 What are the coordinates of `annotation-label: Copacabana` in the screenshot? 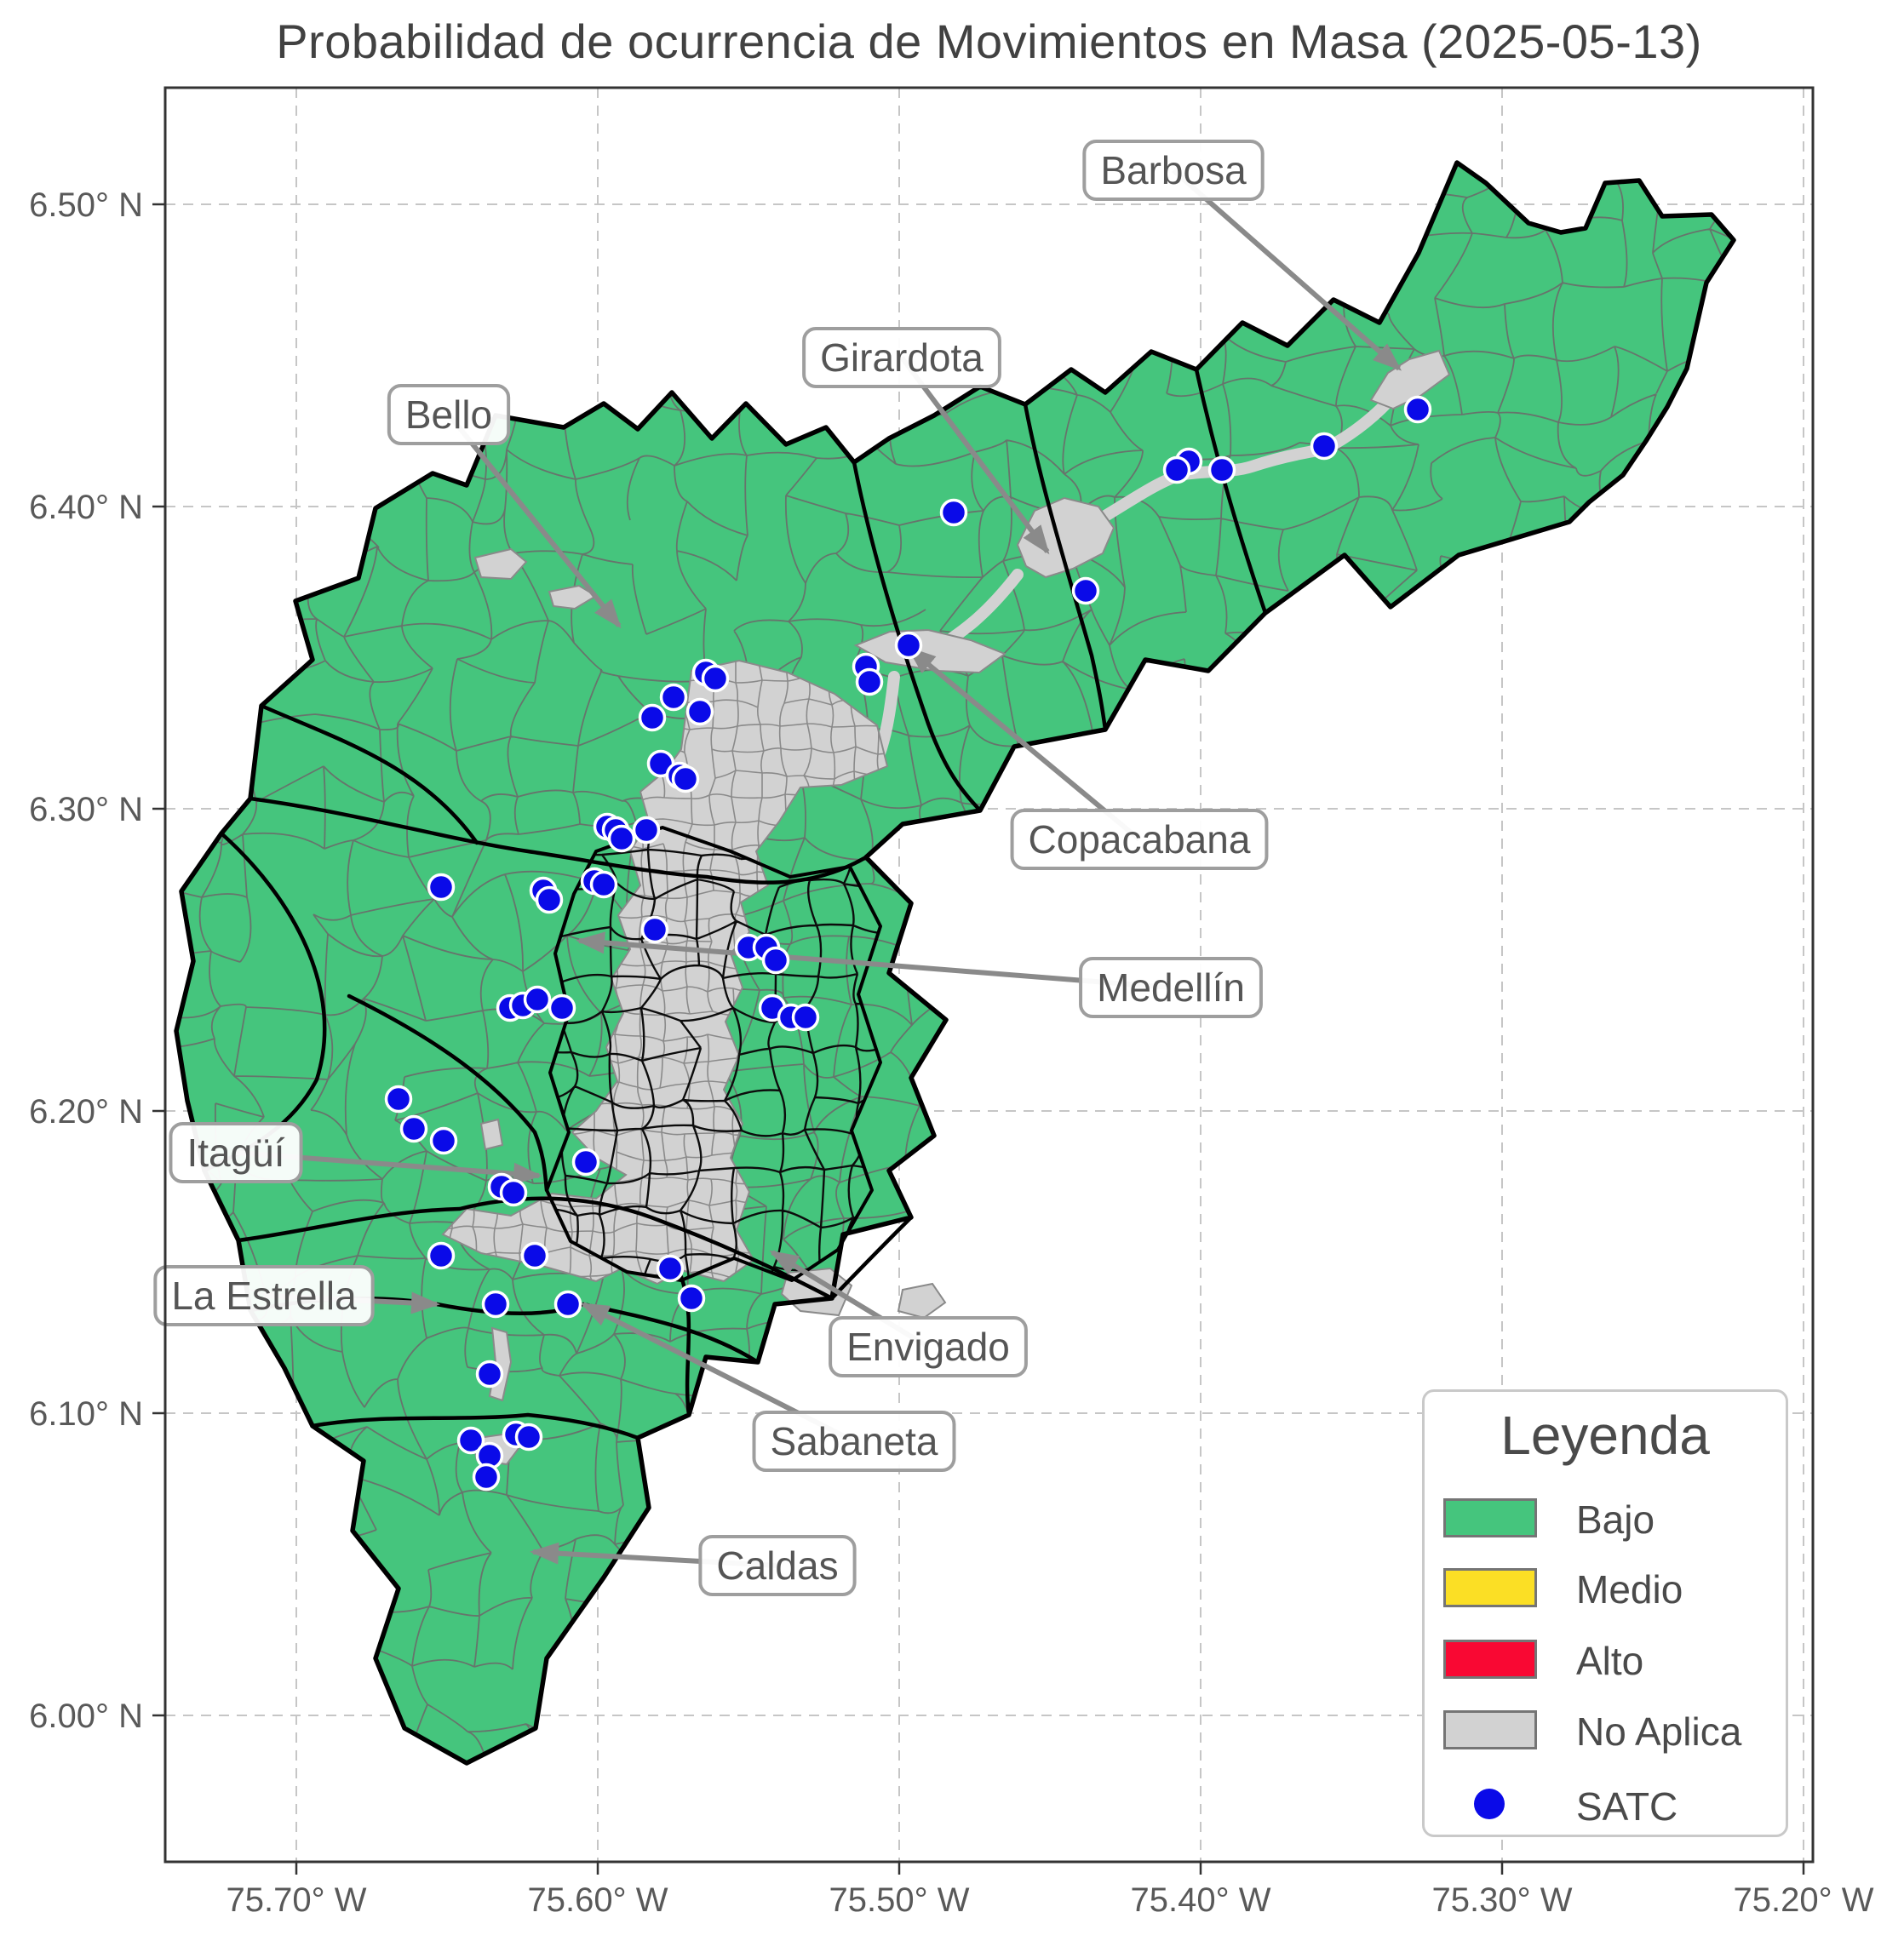 It's located at (1140, 839).